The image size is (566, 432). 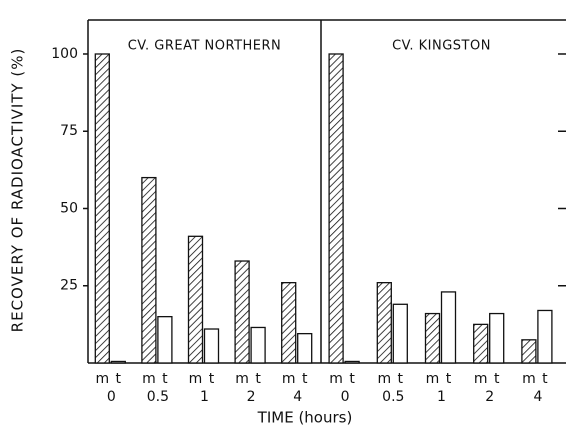 What do you see at coordinates (69, 131) in the screenshot?
I see `y-tick-label: 75` at bounding box center [69, 131].